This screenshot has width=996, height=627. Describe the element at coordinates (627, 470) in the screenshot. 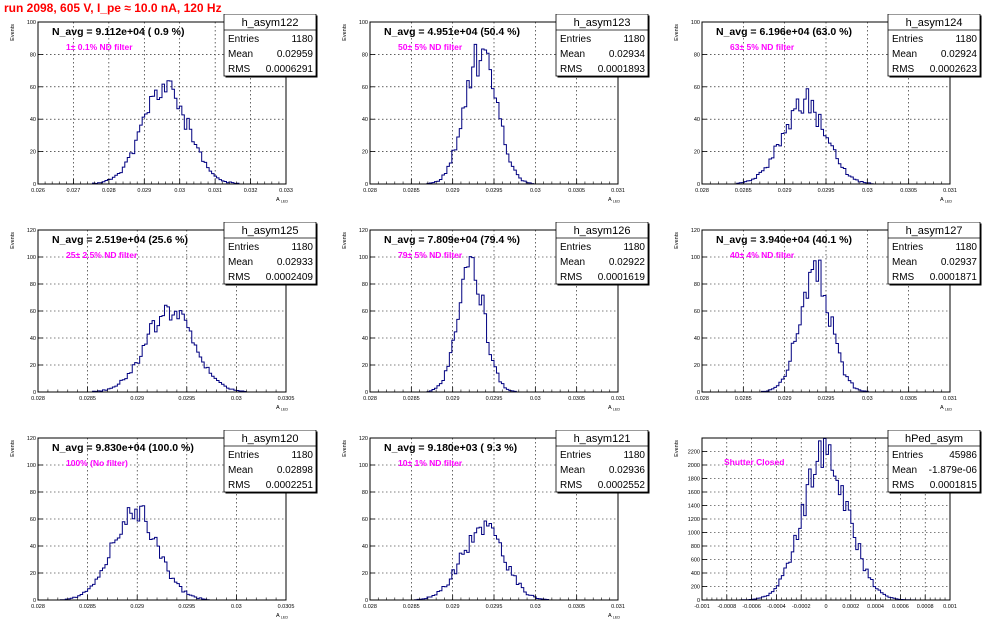

I see `stats-value: 0.02936` at that location.